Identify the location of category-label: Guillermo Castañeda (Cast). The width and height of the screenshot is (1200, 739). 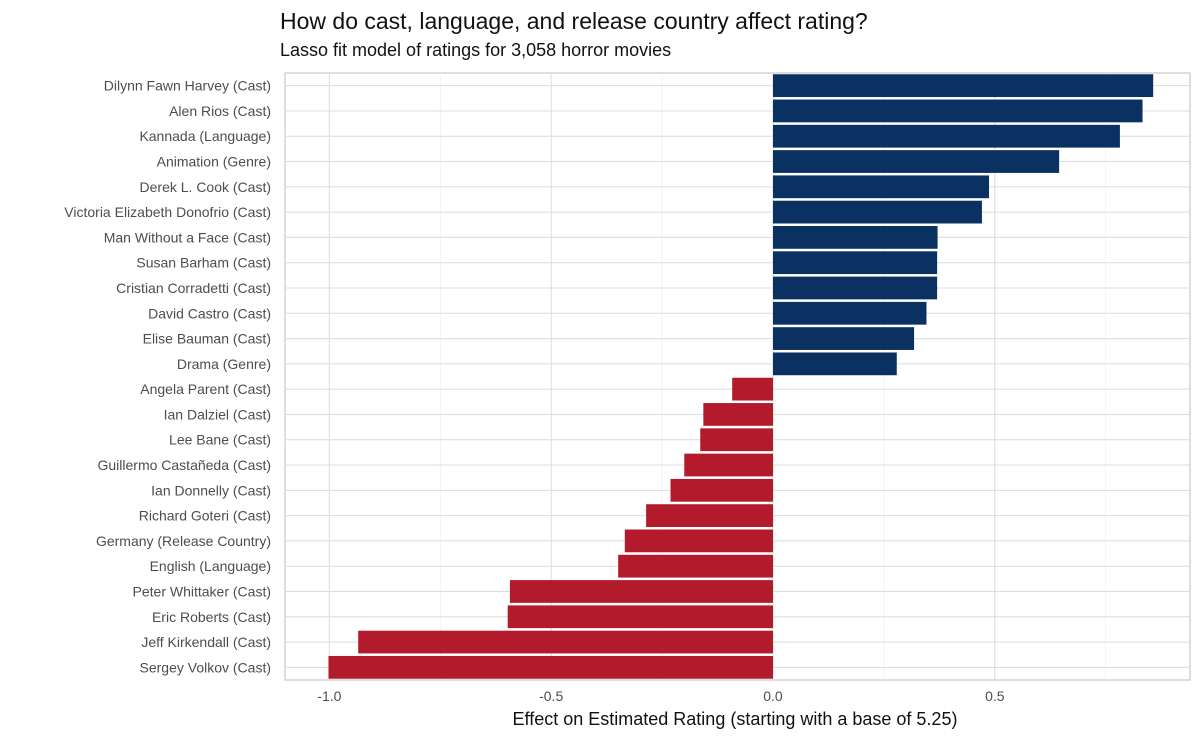
(184, 465).